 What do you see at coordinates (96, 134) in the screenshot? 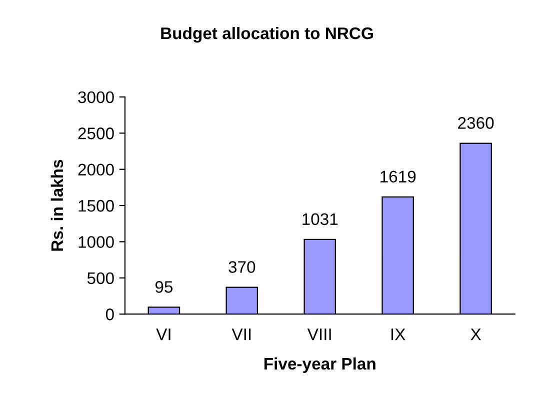
I see `y-tick-label: 2500` at bounding box center [96, 134].